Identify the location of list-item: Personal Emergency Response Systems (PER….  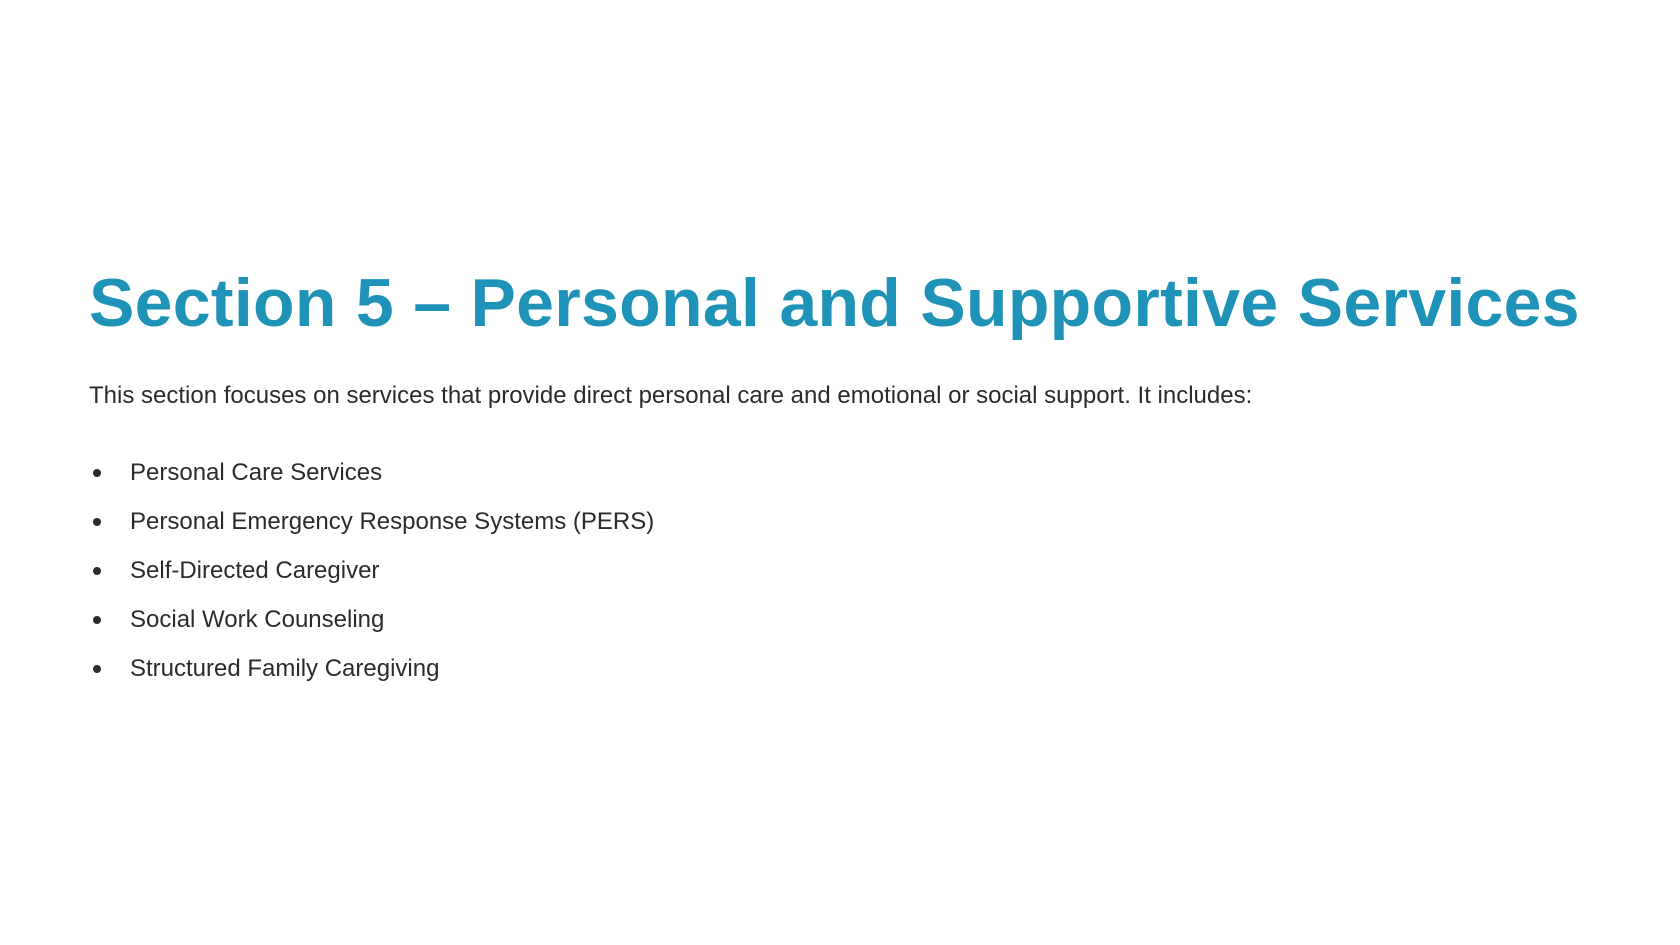
(839, 521).